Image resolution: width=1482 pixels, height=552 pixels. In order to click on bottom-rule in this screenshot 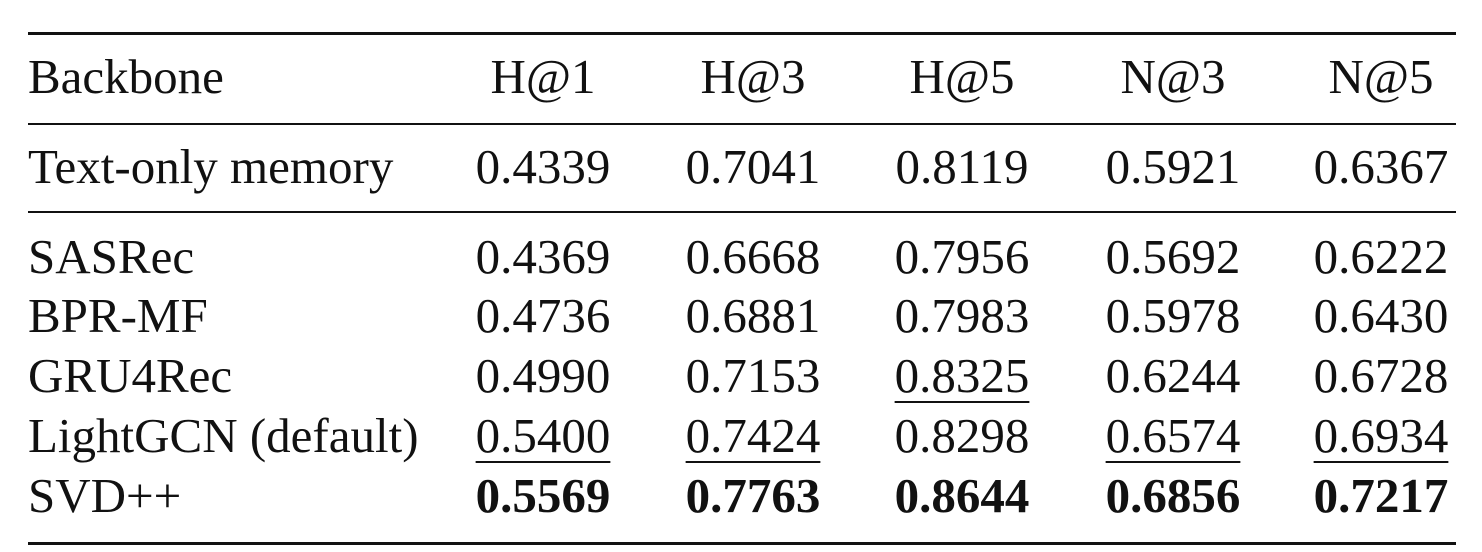, I will do `click(742, 543)`.